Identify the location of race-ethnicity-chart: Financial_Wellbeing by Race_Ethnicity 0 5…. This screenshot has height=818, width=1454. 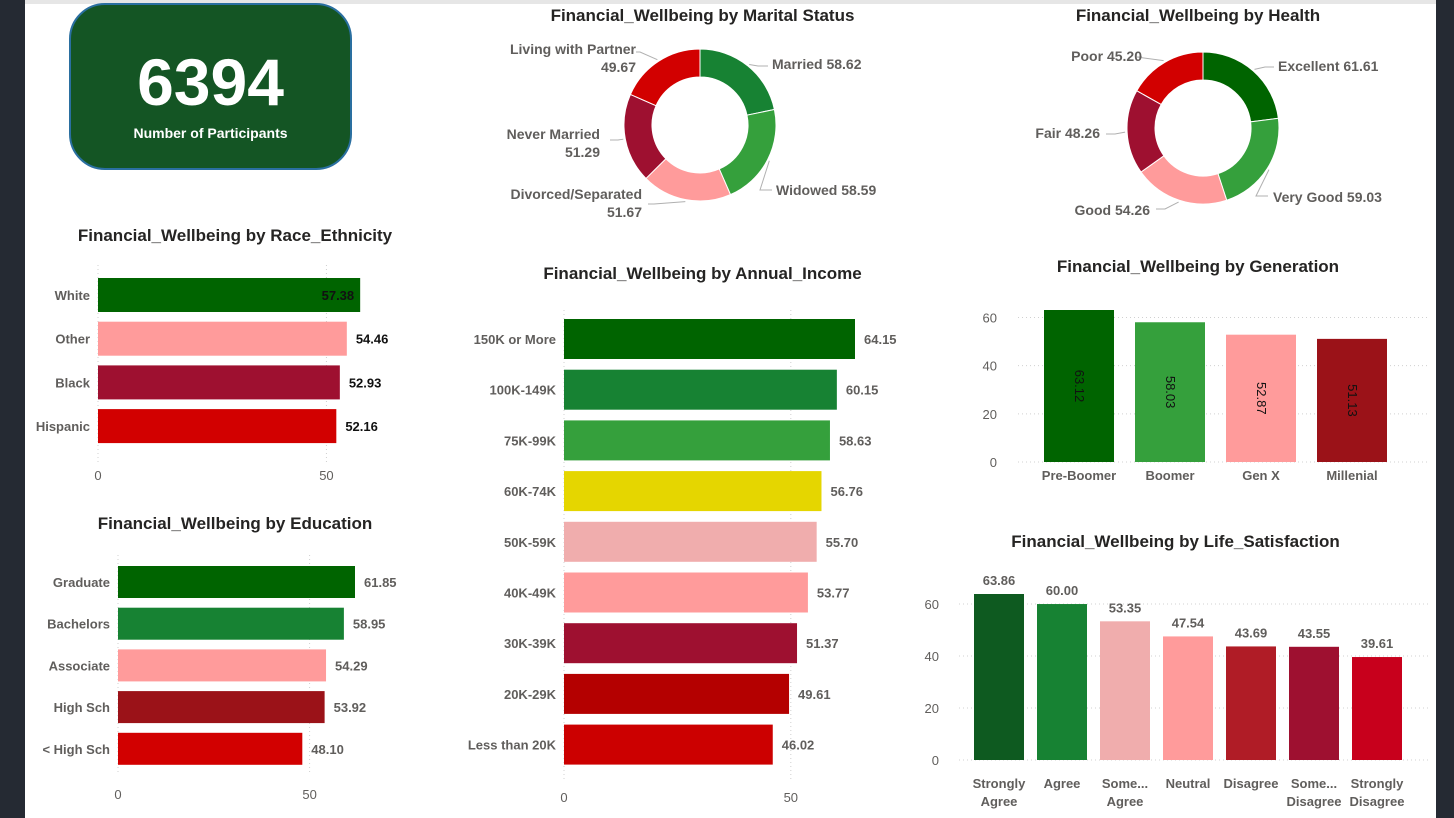
(235, 355).